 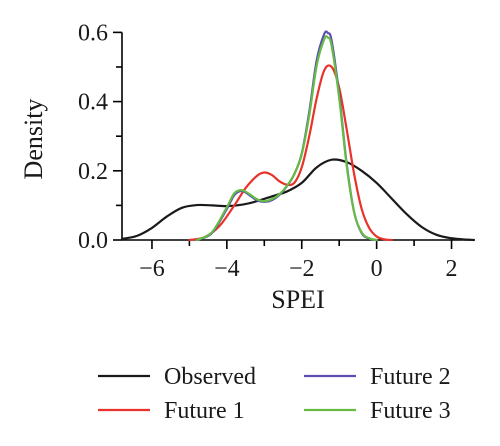 I want to click on legend-label: Observed, so click(x=210, y=377).